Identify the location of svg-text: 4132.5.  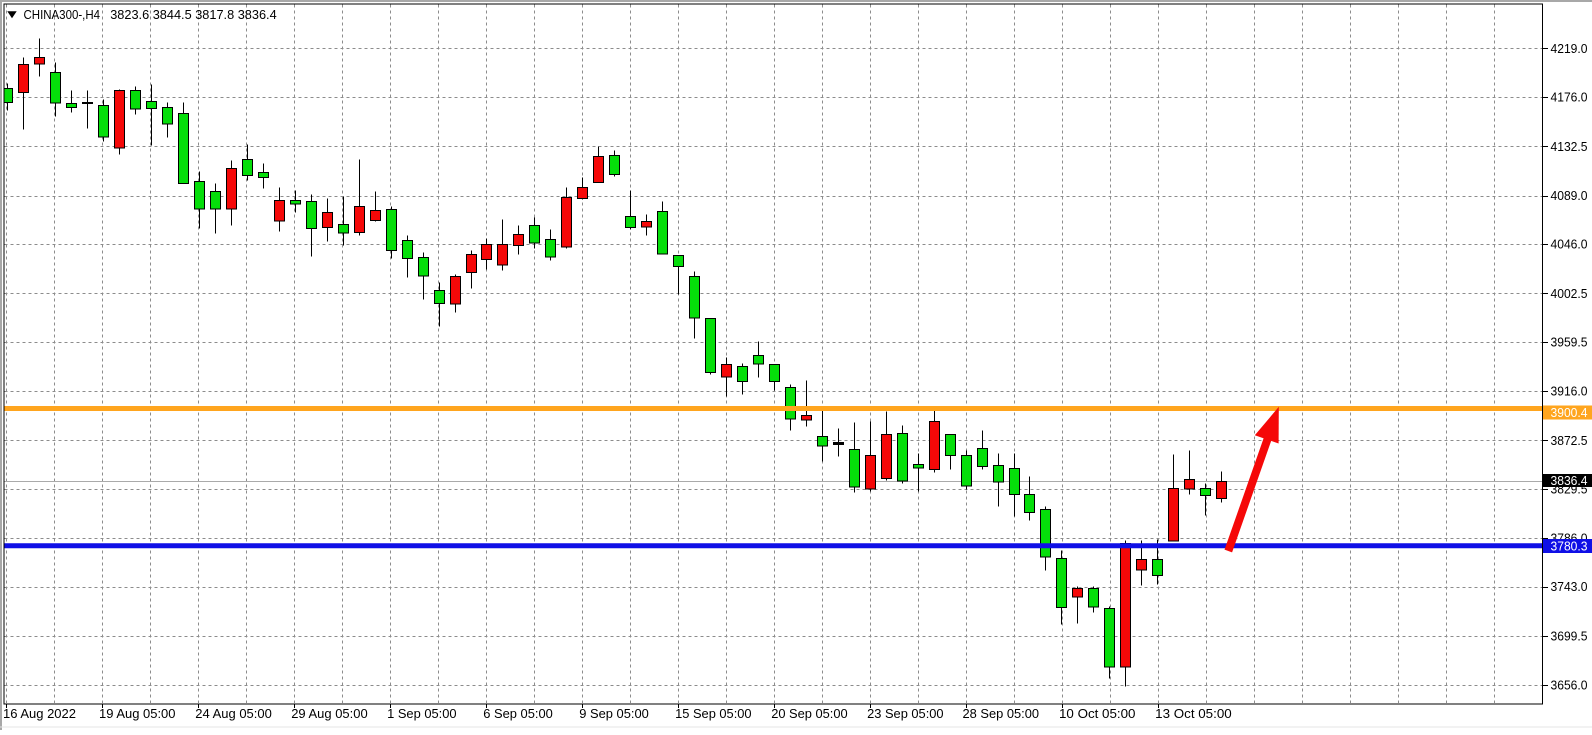
(1569, 146).